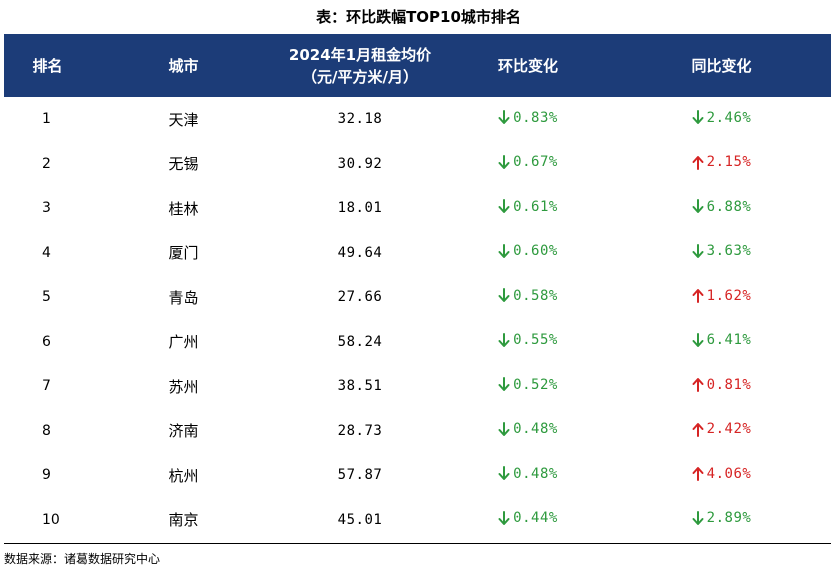  Describe the element at coordinates (417, 520) in the screenshot. I see `table-row: 10 南京 45.01 0.44% 2.89%` at that location.